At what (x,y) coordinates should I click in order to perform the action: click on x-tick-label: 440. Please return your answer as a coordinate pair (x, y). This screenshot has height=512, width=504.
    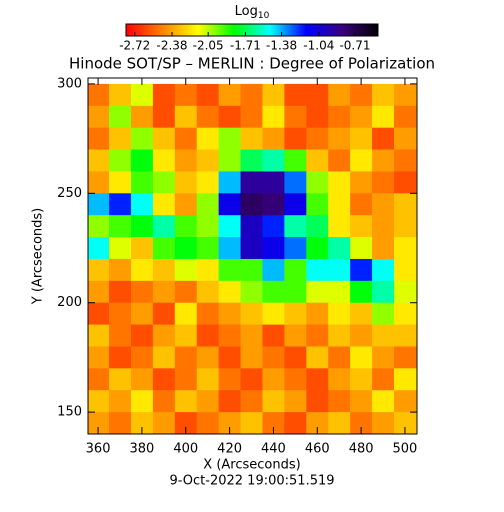
    Looking at the image, I should click on (273, 449).